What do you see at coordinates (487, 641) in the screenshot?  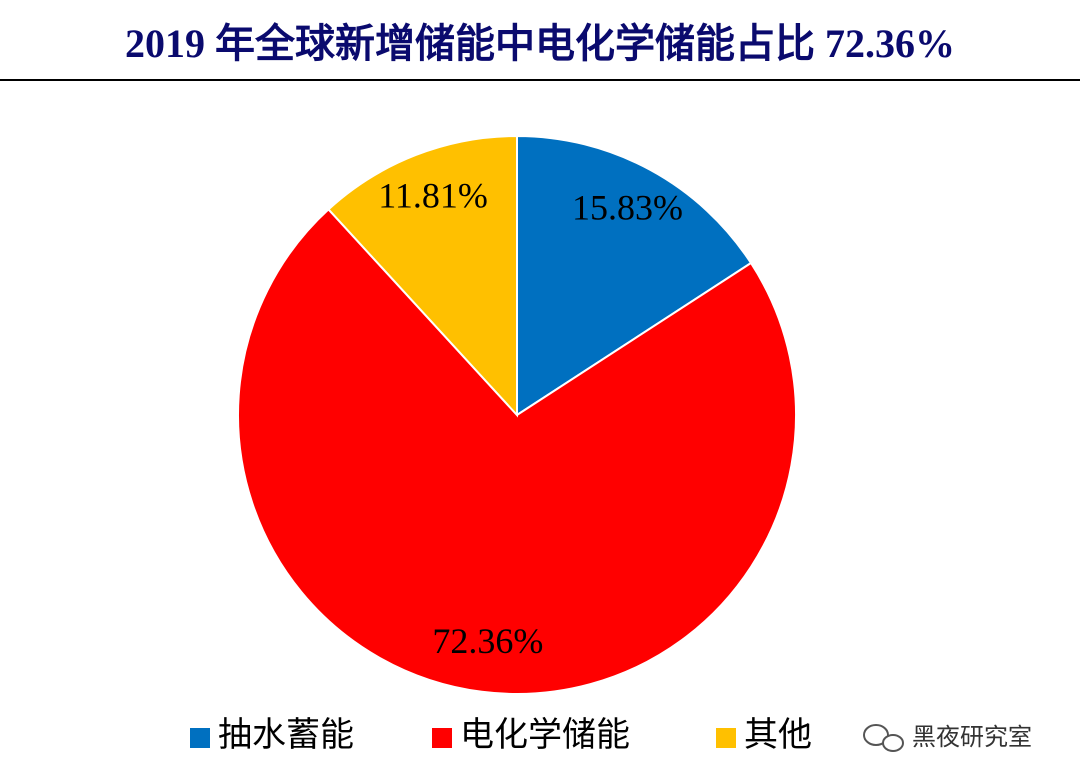 I see `value-label: 72.36%` at bounding box center [487, 641].